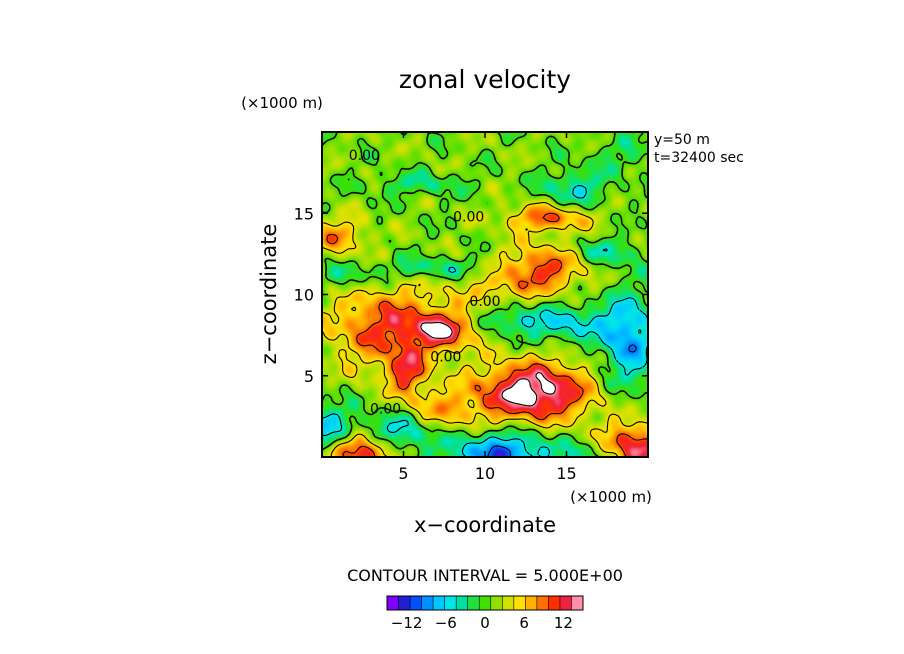  I want to click on x-axis-unit: (×1000 m), so click(611, 497).